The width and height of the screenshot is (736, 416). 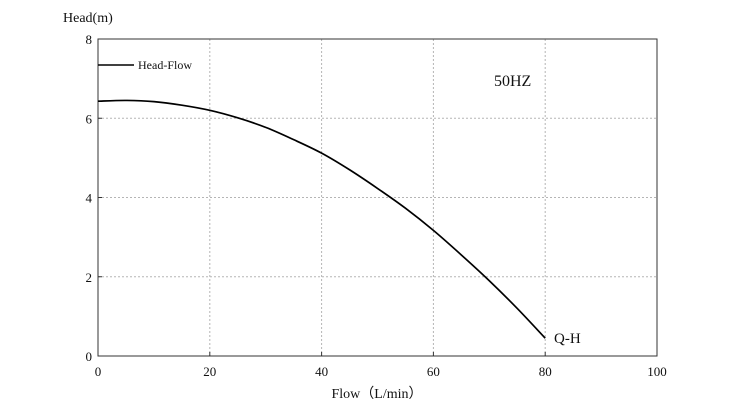 What do you see at coordinates (165, 65) in the screenshot?
I see `legend-label-head-flow: Head-Flow` at bounding box center [165, 65].